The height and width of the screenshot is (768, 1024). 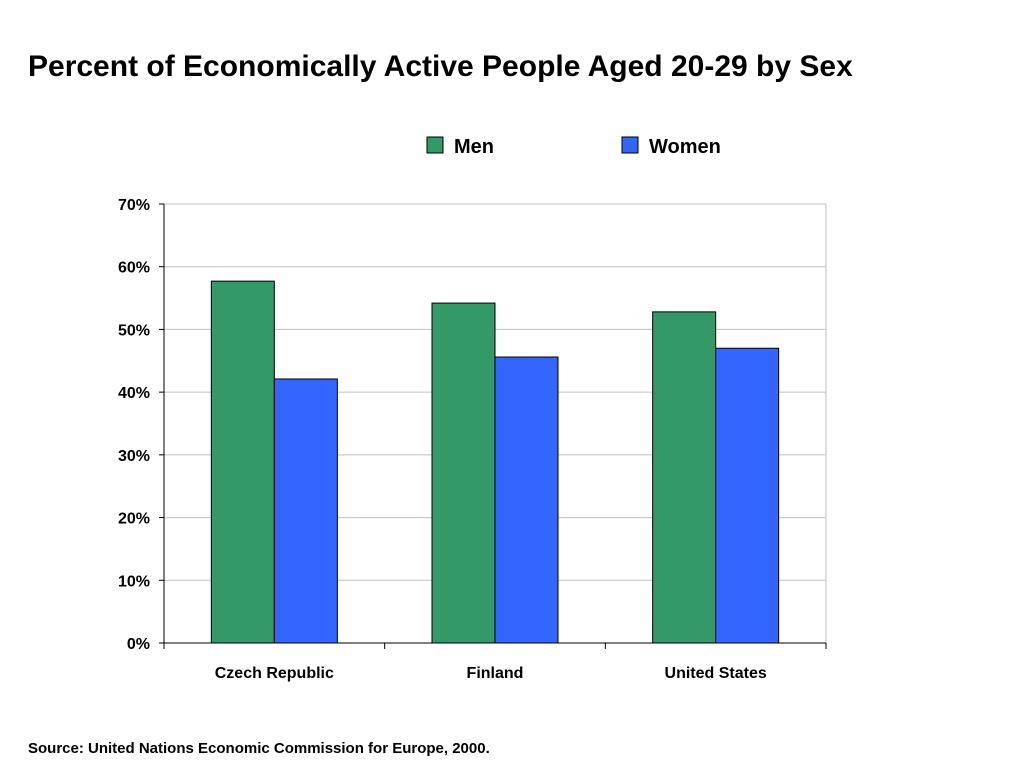 What do you see at coordinates (138, 644) in the screenshot?
I see `y-tick-label: 0%` at bounding box center [138, 644].